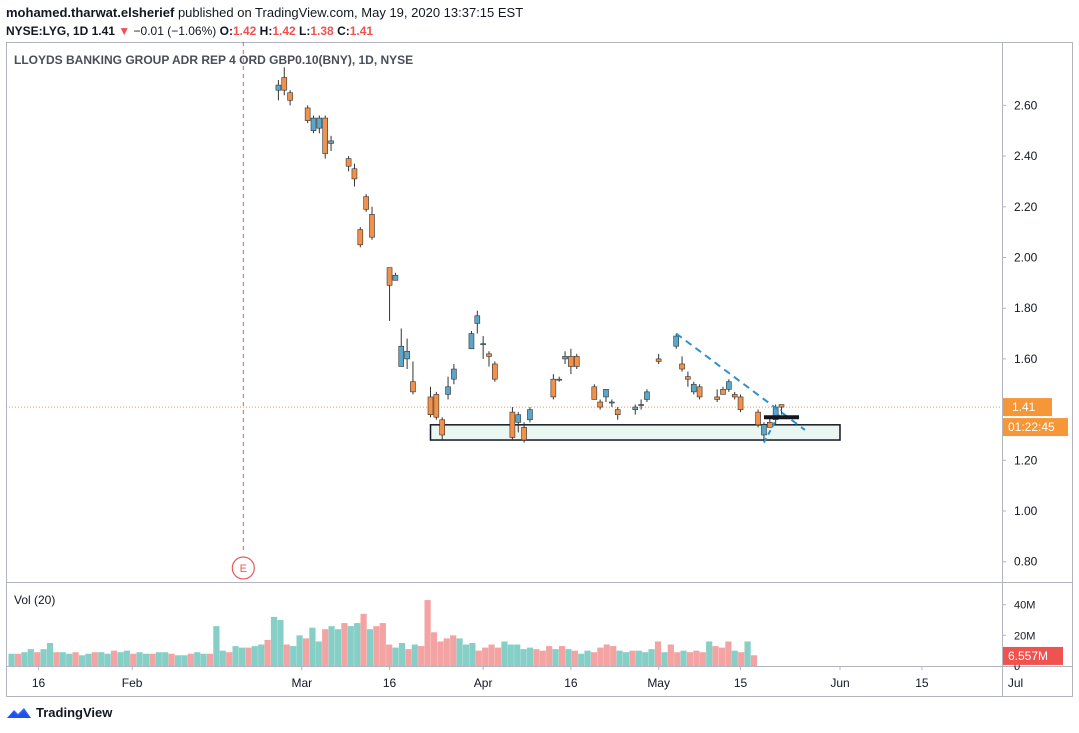 Image resolution: width=1079 pixels, height=733 pixels. I want to click on event-marker-label: E, so click(243, 569).